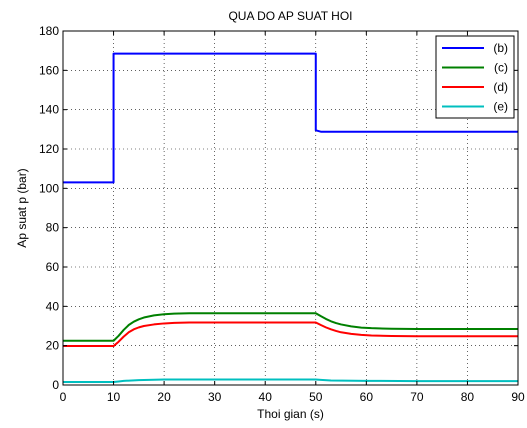  Describe the element at coordinates (164, 397) in the screenshot. I see `x-tick-label: 20` at that location.